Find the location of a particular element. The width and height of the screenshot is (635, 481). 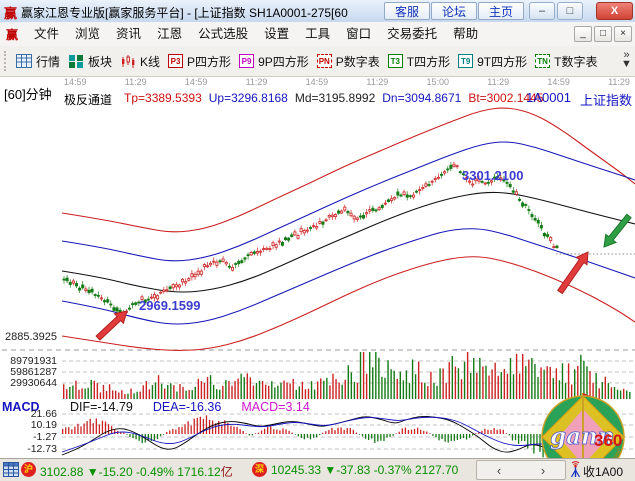

toolbar-button-p9: P9 9P四方形 is located at coordinates (274, 61).